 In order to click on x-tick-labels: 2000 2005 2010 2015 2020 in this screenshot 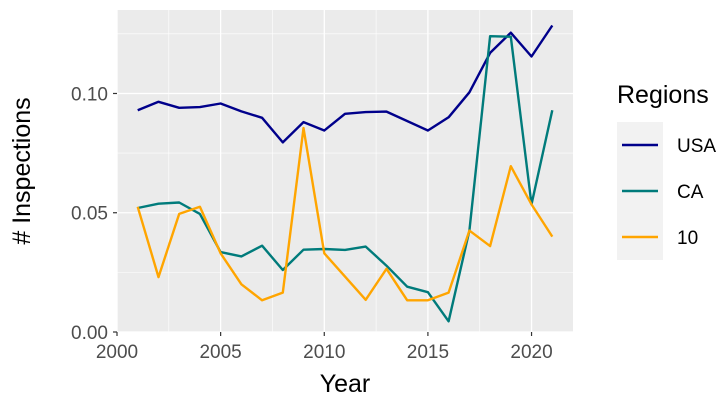, I will do `click(324, 352)`.